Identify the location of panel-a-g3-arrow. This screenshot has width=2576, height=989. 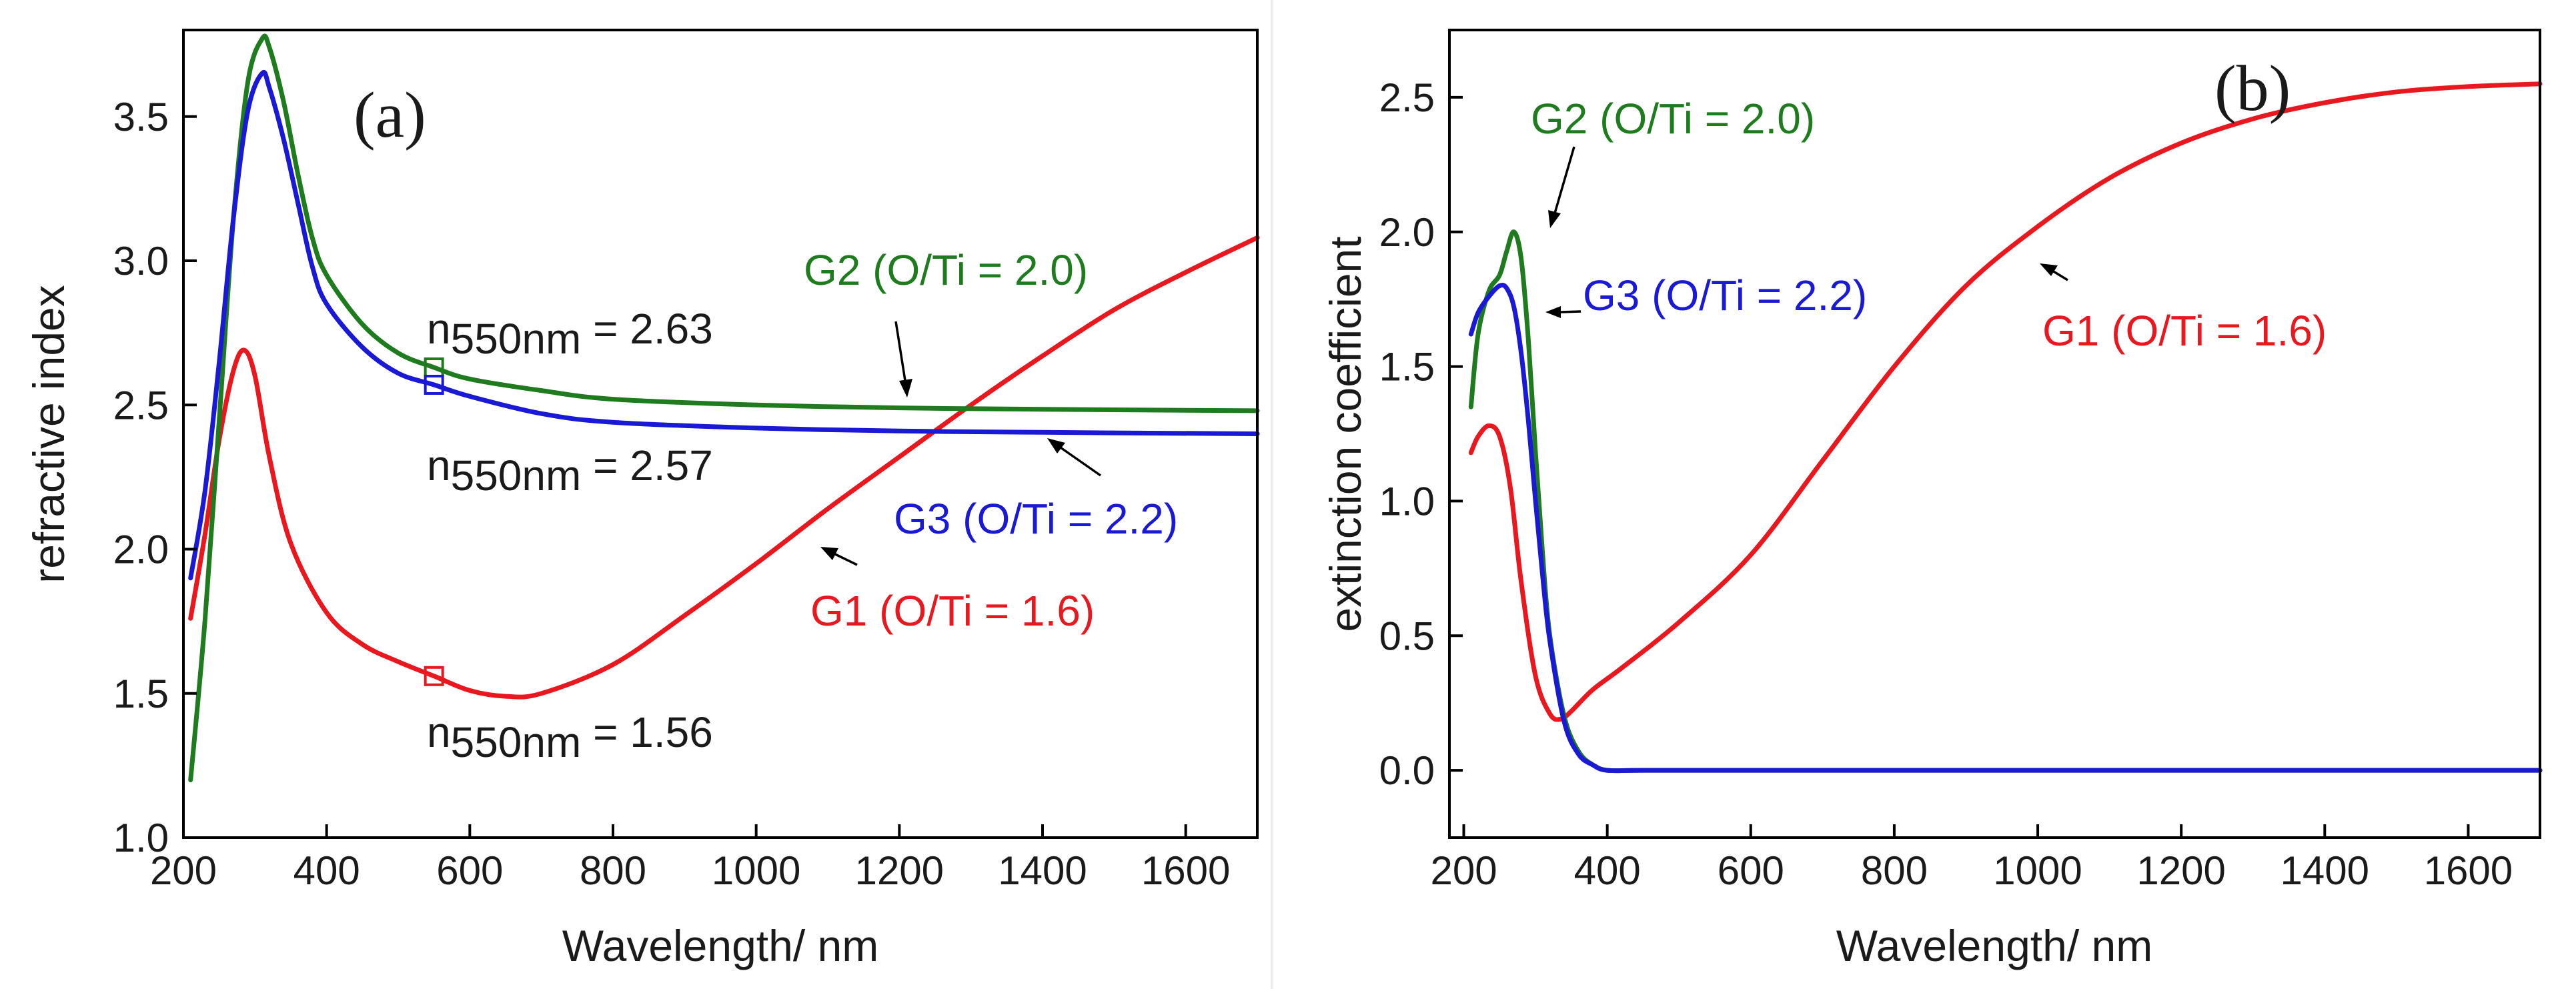
(1079, 461).